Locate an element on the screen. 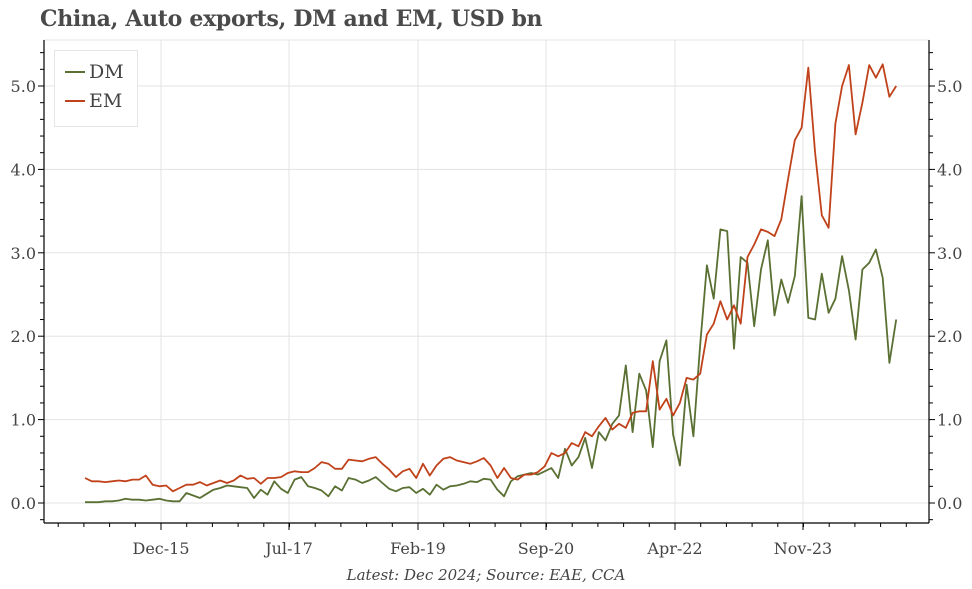 The height and width of the screenshot is (589, 972). y-tick-label-right: 4.0 is located at coordinates (949, 169).